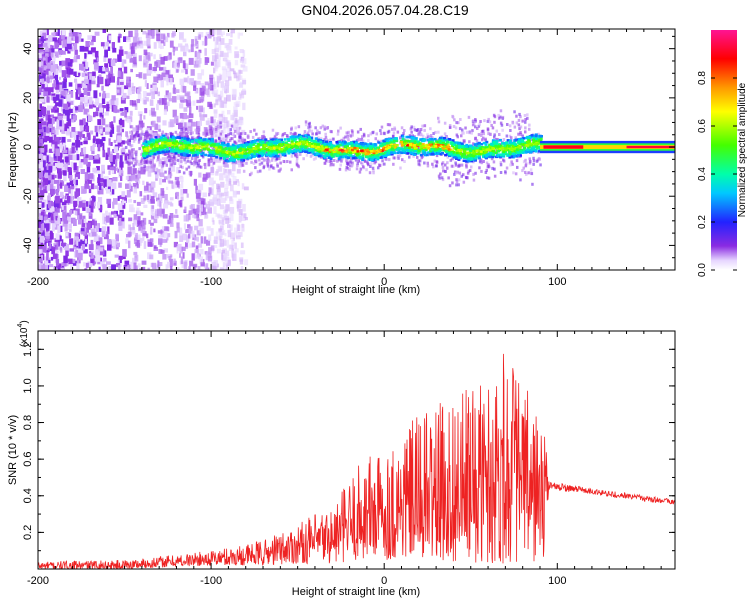 Image resolution: width=750 pixels, height=600 pixels. I want to click on figure-title: GN04.2026.057.04.28.C19, so click(385, 10).